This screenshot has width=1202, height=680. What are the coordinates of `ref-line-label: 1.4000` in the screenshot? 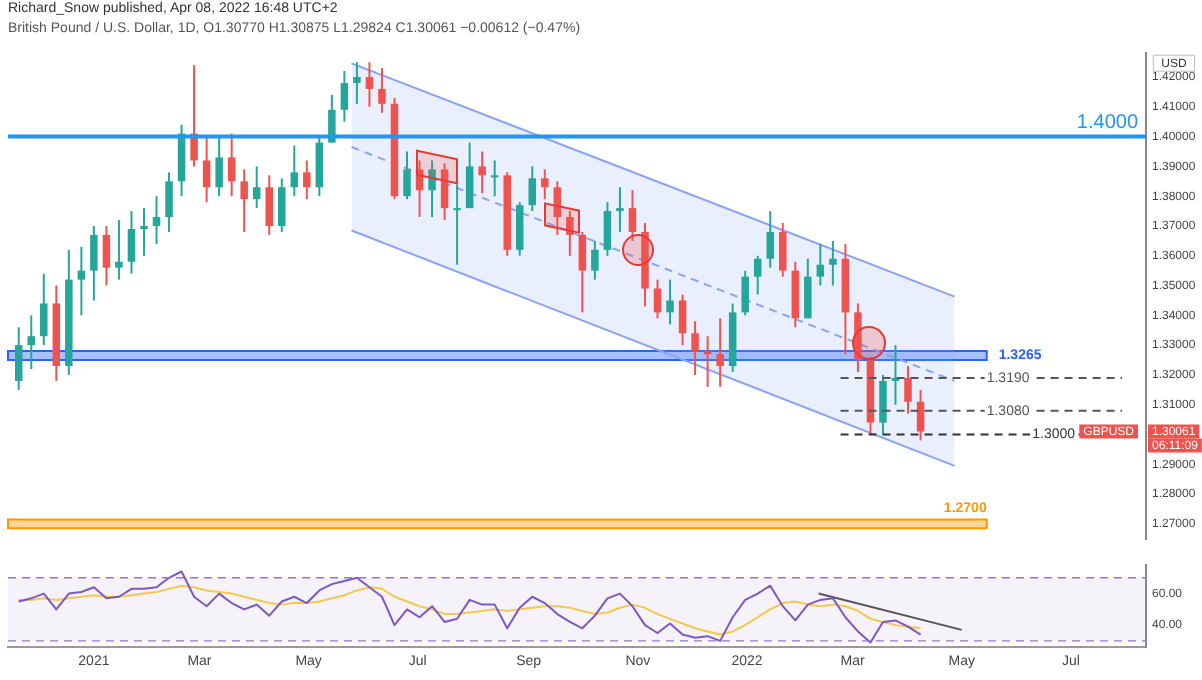 It's located at (1107, 123).